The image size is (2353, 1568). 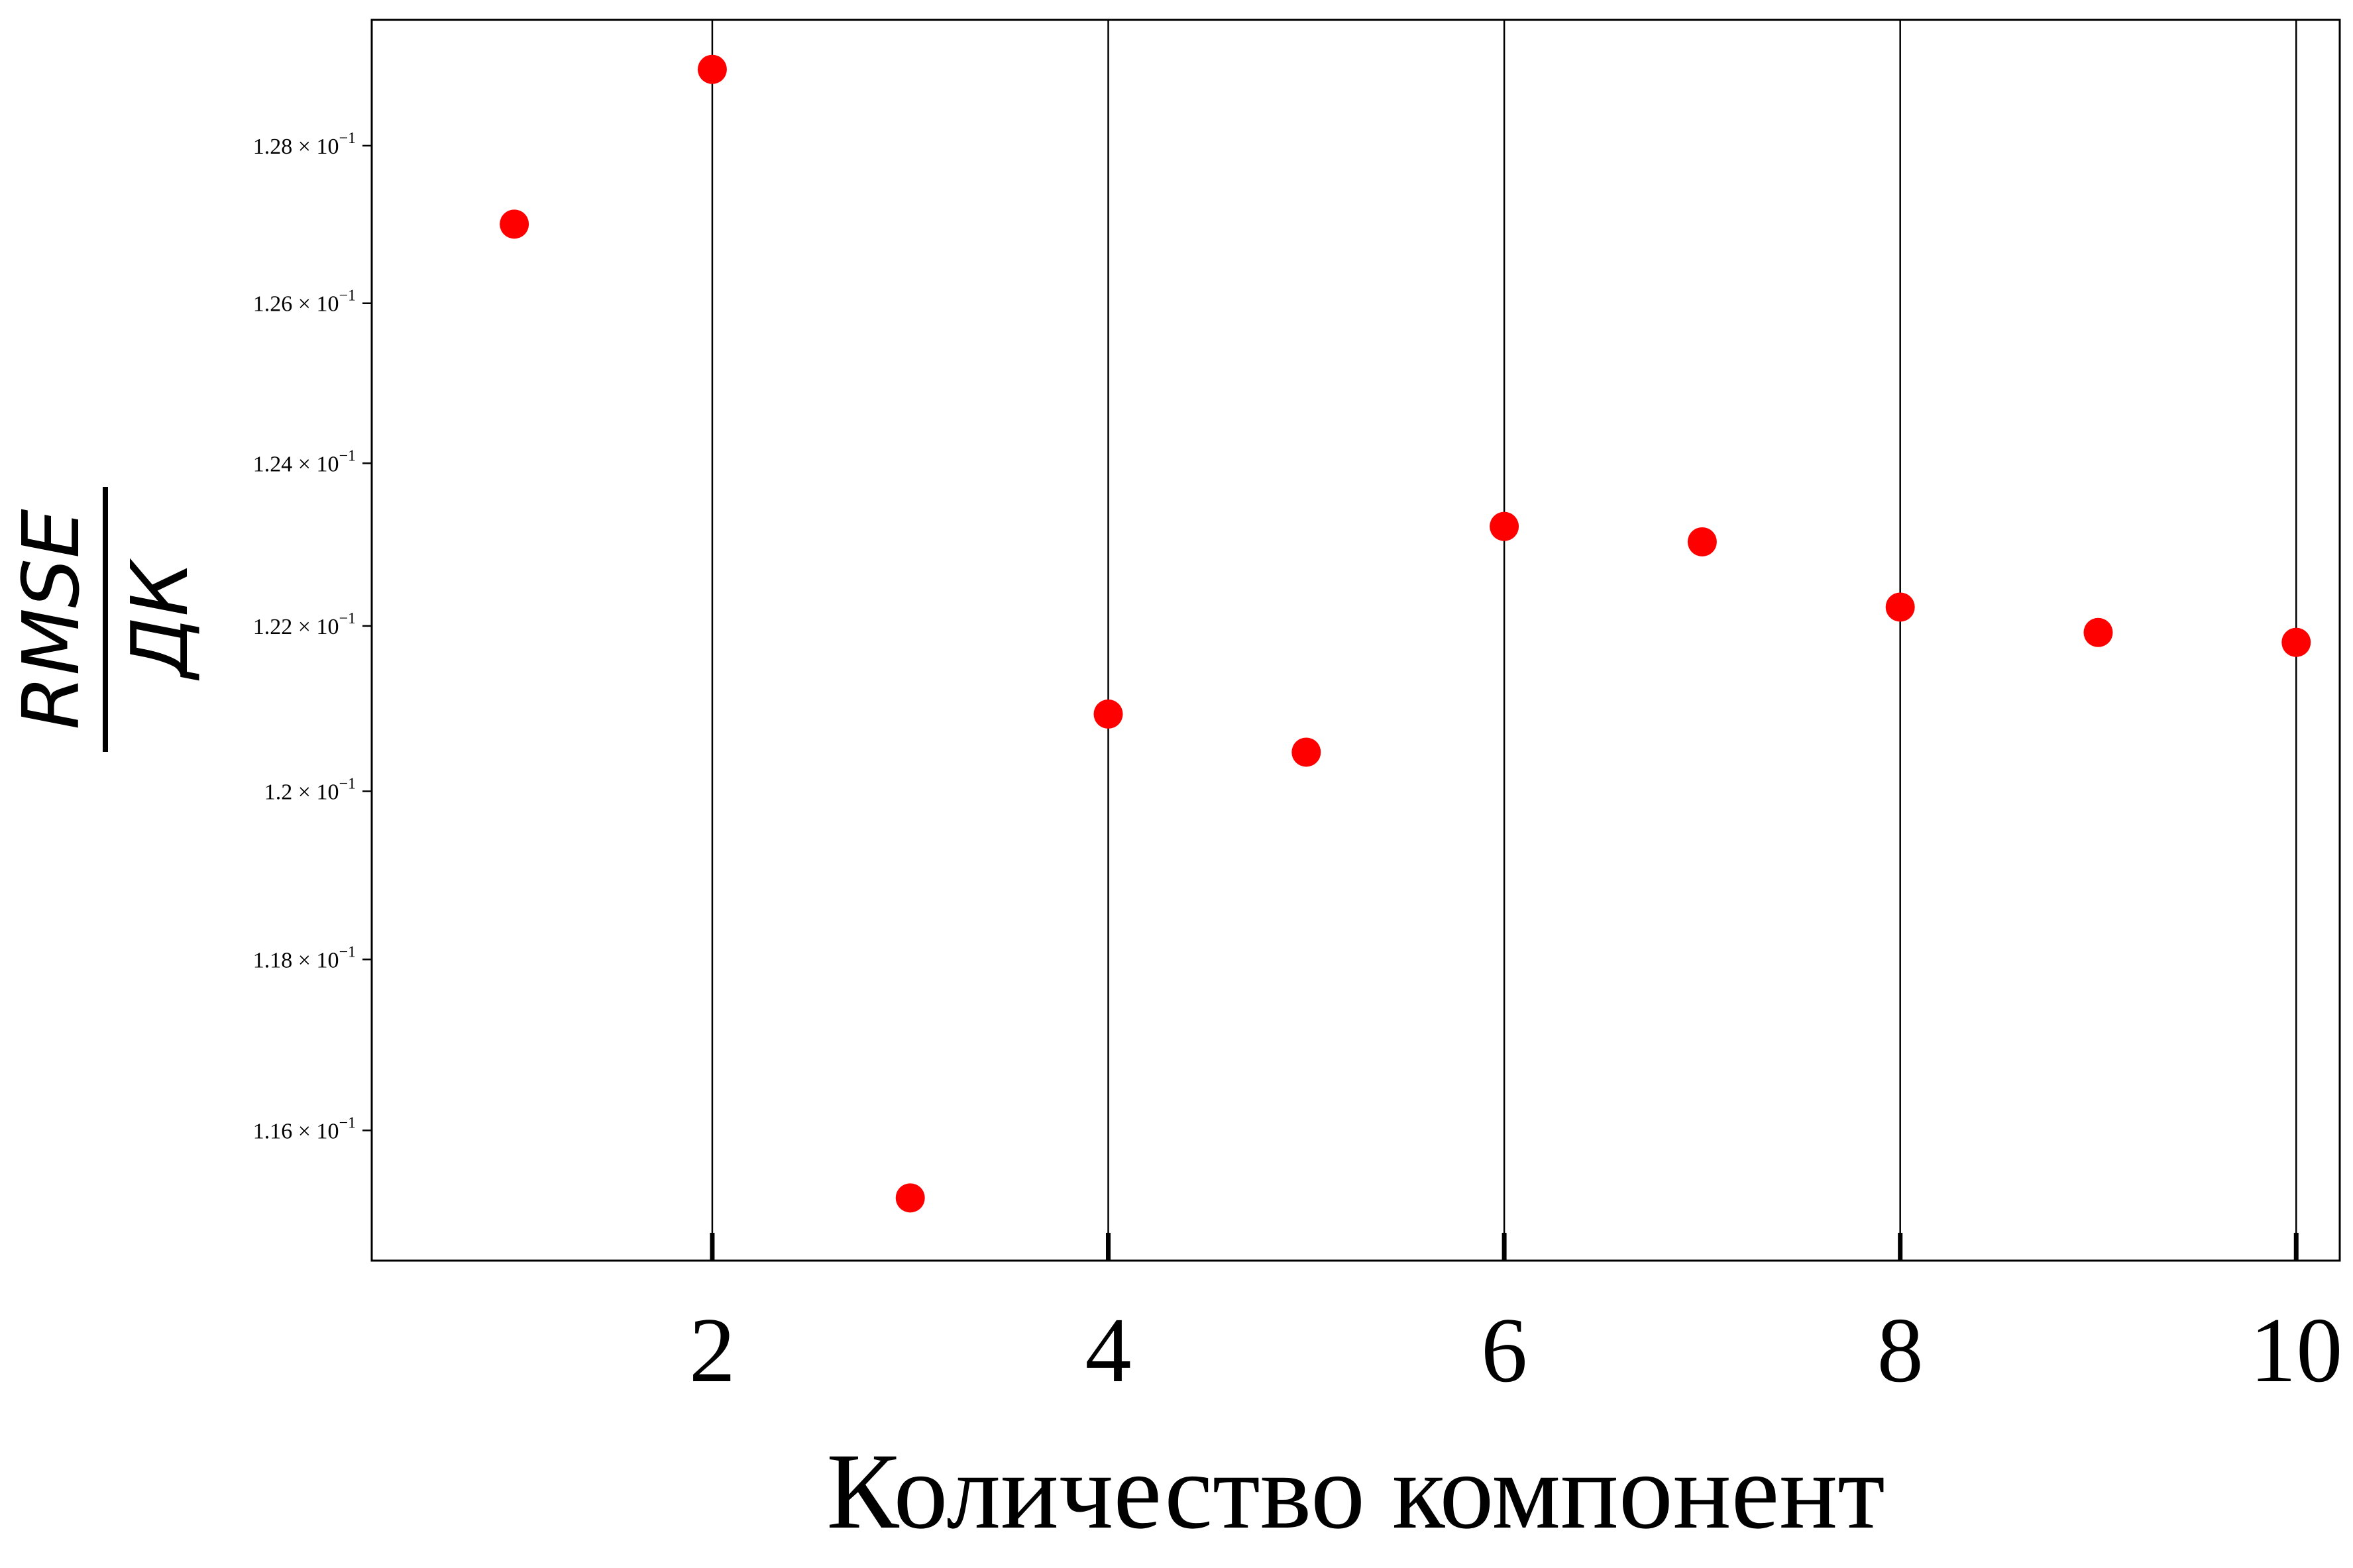 What do you see at coordinates (304, 957) in the screenshot?
I see `y-tick-label: 1.18 × 10⁻¹` at bounding box center [304, 957].